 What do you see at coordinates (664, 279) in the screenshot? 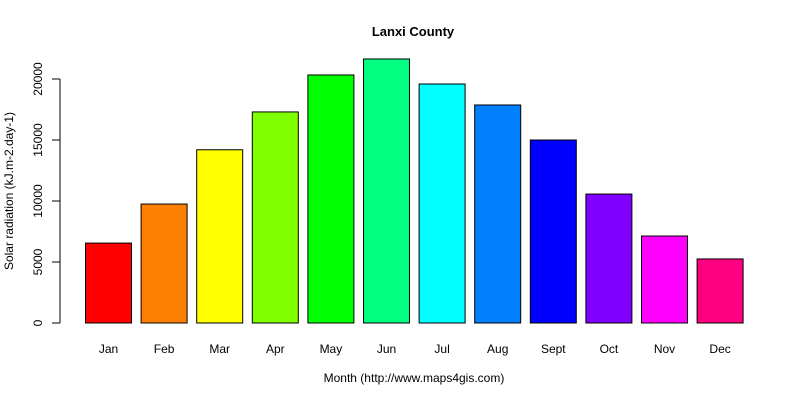
I see `bar-nov` at bounding box center [664, 279].